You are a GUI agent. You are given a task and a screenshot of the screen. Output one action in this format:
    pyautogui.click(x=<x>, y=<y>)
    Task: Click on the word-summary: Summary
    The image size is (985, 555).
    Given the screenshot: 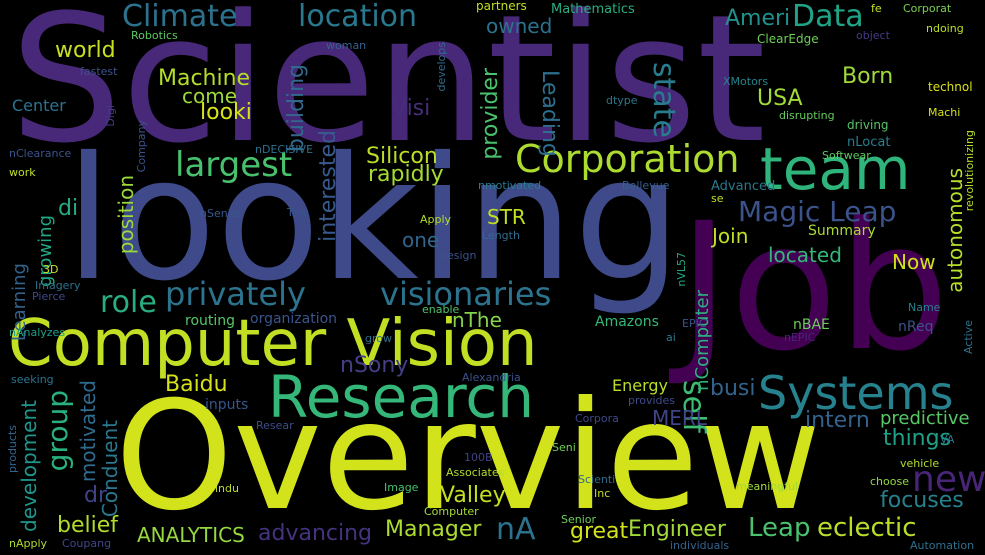 What is the action you would take?
    pyautogui.click(x=842, y=231)
    